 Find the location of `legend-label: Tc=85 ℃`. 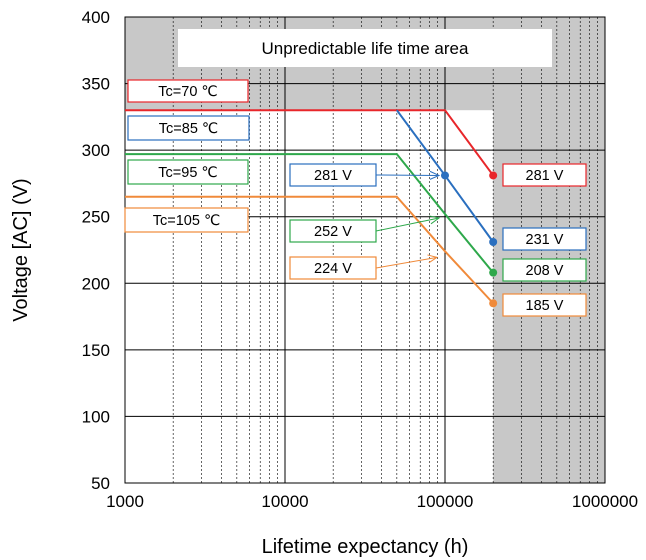

legend-label: Tc=85 ℃ is located at coordinates (188, 129).